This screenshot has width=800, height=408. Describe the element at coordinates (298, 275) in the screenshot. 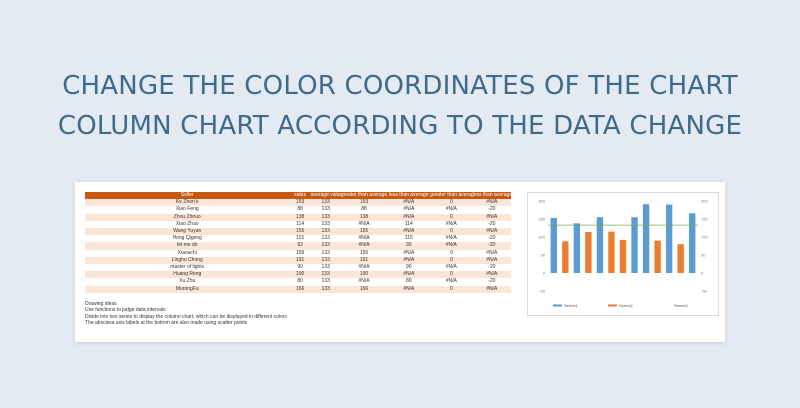

I see `table-row: Huang Rong 190 133 190 #N/A 0 #N/A` at that location.